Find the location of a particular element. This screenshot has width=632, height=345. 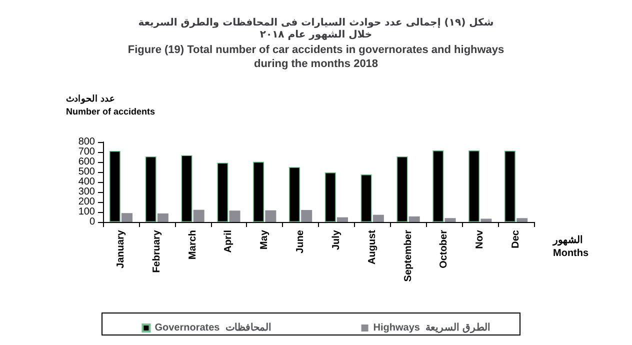

legend-label: Highways الطرق السريعة is located at coordinates (431, 328).